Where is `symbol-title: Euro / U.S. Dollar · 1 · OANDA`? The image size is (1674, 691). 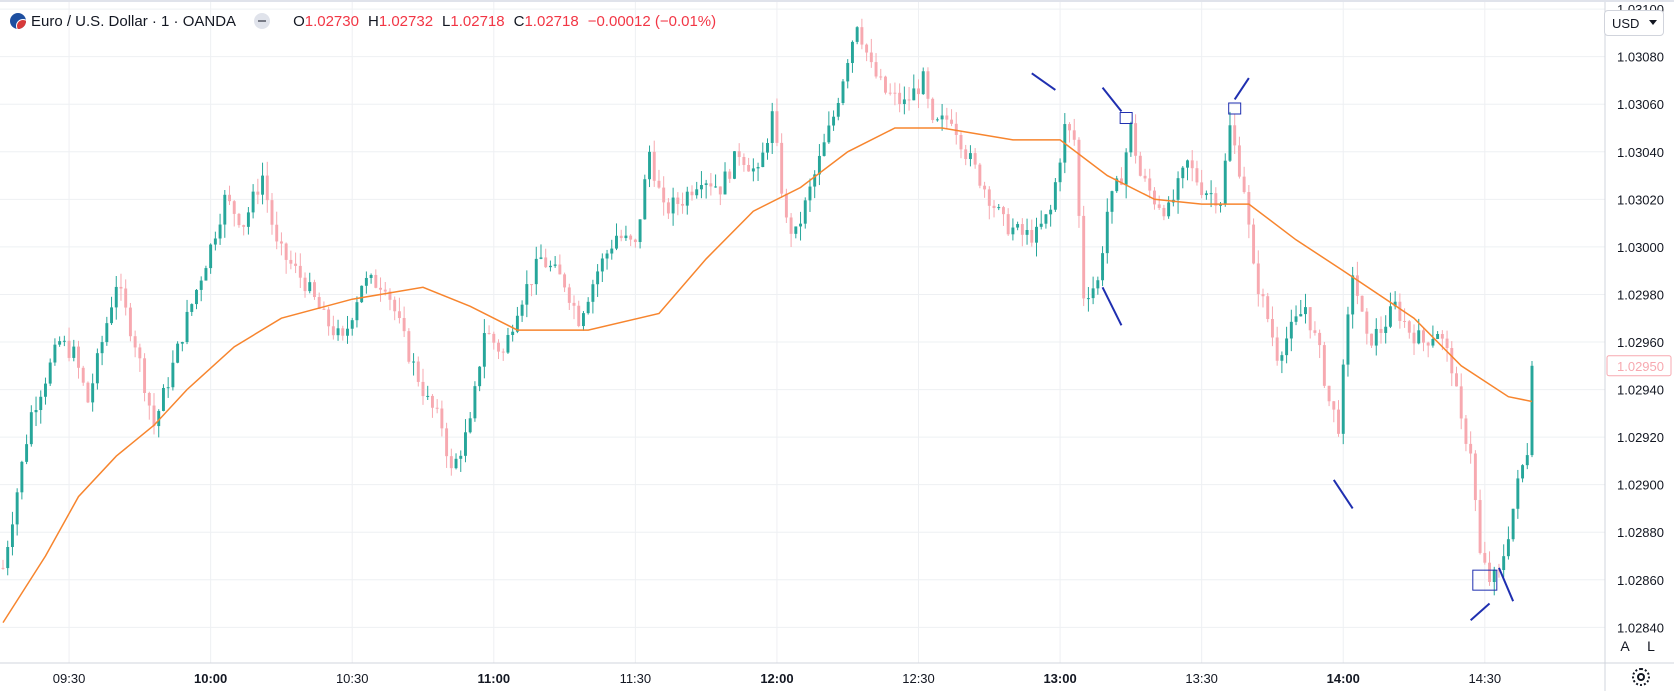 symbol-title: Euro / U.S. Dollar · 1 · OANDA is located at coordinates (134, 21).